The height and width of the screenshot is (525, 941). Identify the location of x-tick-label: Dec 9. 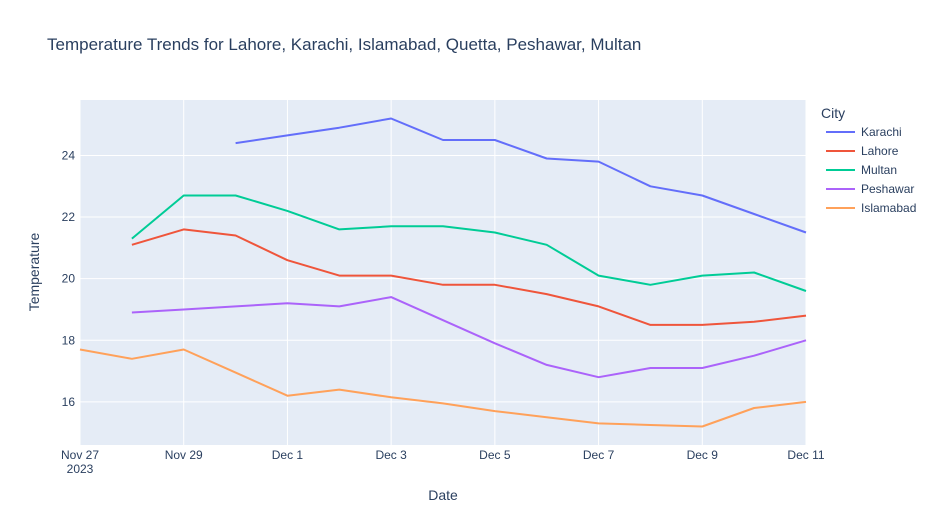
(703, 455).